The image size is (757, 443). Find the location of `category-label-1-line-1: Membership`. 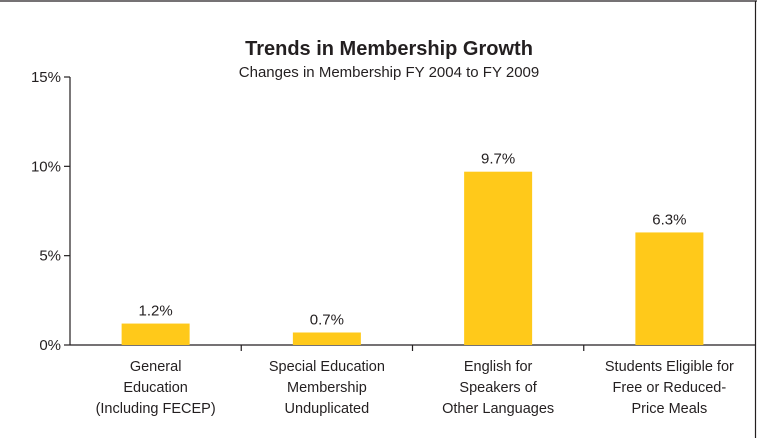

category-label-1-line-1: Membership is located at coordinates (327, 388).